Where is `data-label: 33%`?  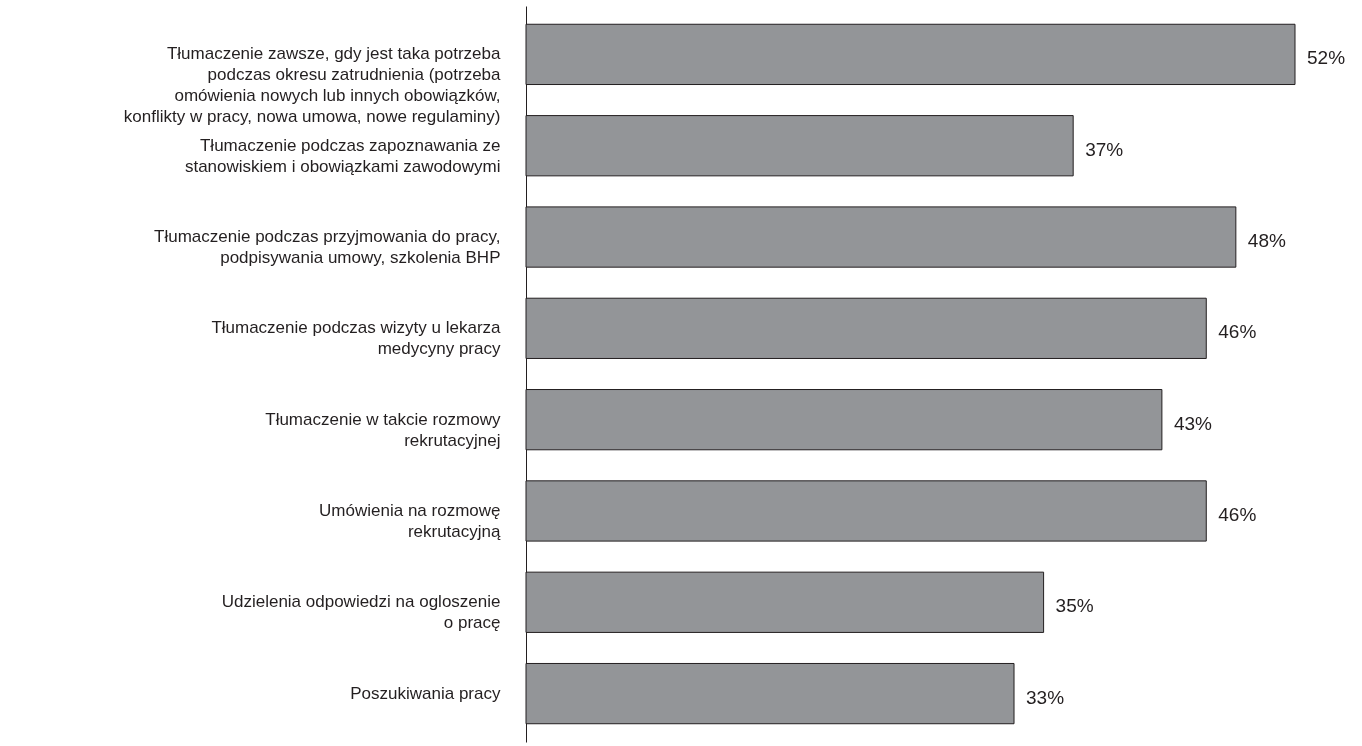
data-label: 33% is located at coordinates (1045, 697).